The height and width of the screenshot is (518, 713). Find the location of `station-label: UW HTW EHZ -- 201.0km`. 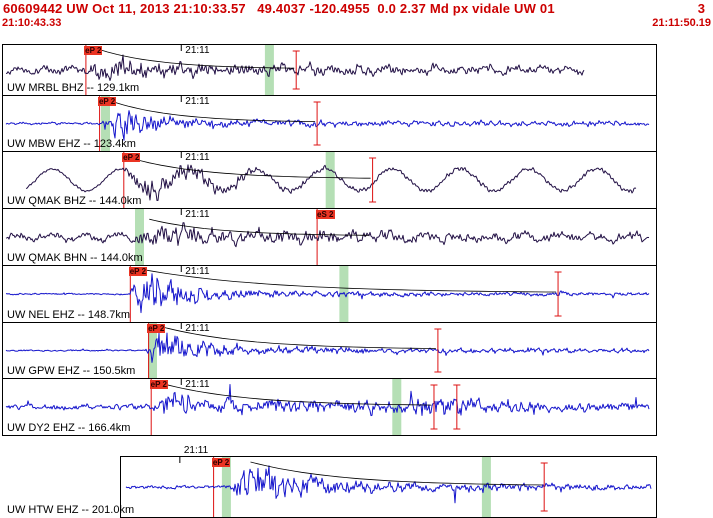

station-label: UW HTW EHZ -- 201.0km is located at coordinates (71, 510).